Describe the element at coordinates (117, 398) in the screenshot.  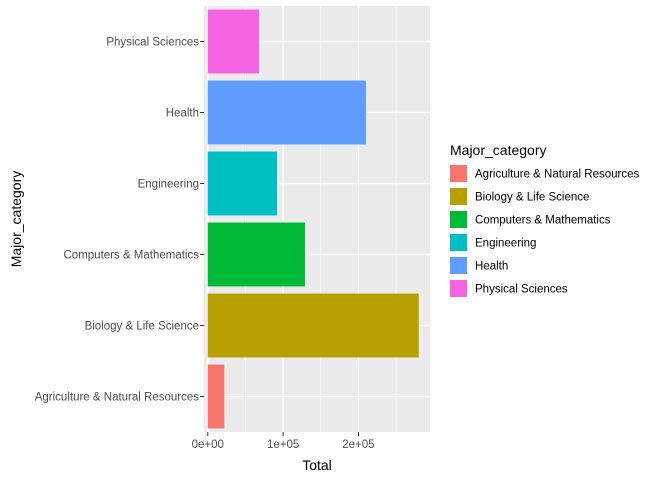
I see `y-tick-label: Agriculture & Natural Resources` at that location.